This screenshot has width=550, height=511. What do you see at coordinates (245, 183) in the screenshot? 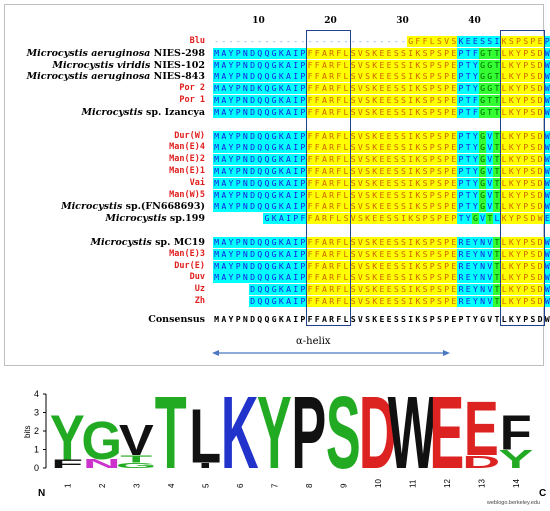
I see `residue: N` at bounding box center [245, 183].